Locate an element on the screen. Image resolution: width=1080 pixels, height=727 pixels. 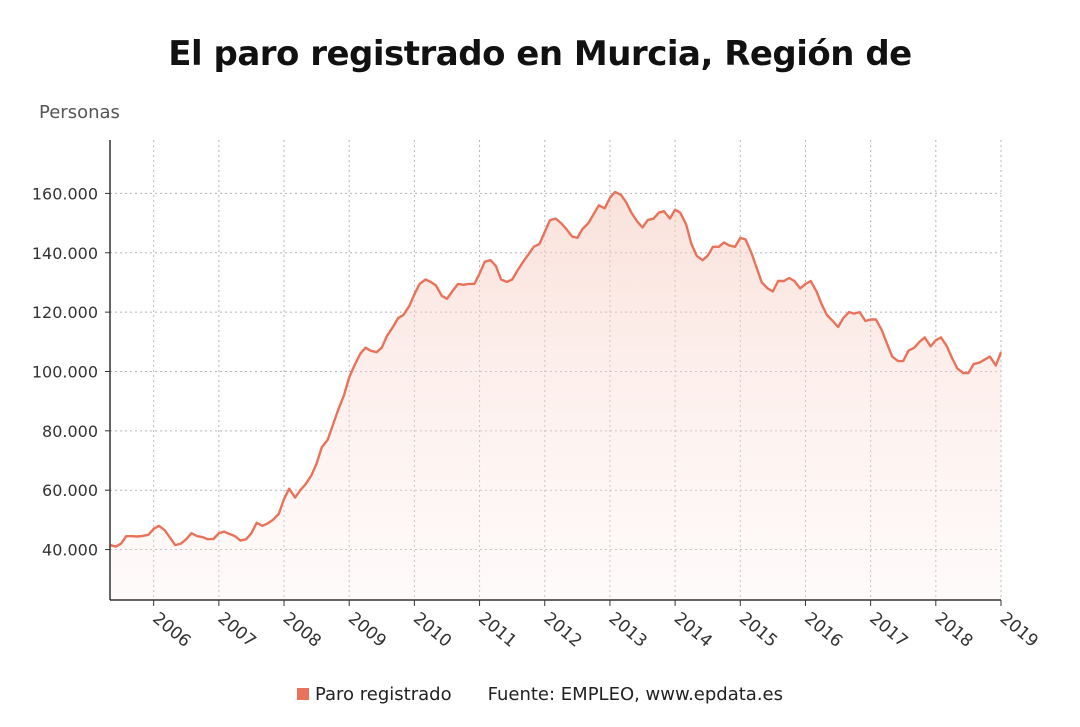
x-tick-label-3: 2009 is located at coordinates (367, 630).